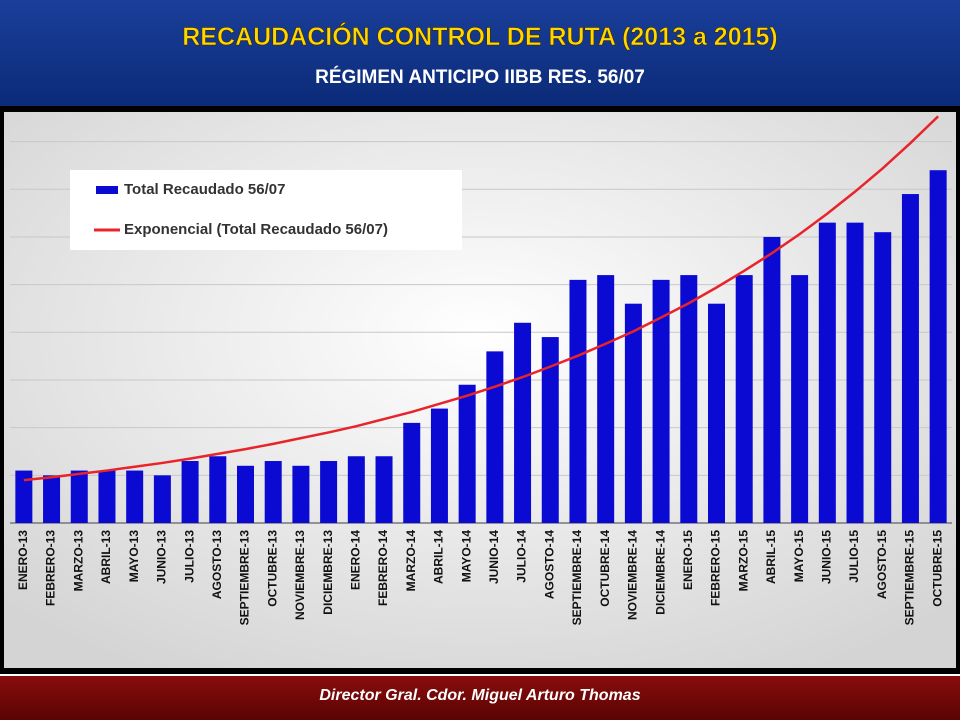 Image resolution: width=960 pixels, height=720 pixels. Describe the element at coordinates (383, 568) in the screenshot. I see `x-tick-label: FEBRERO-14` at that location.